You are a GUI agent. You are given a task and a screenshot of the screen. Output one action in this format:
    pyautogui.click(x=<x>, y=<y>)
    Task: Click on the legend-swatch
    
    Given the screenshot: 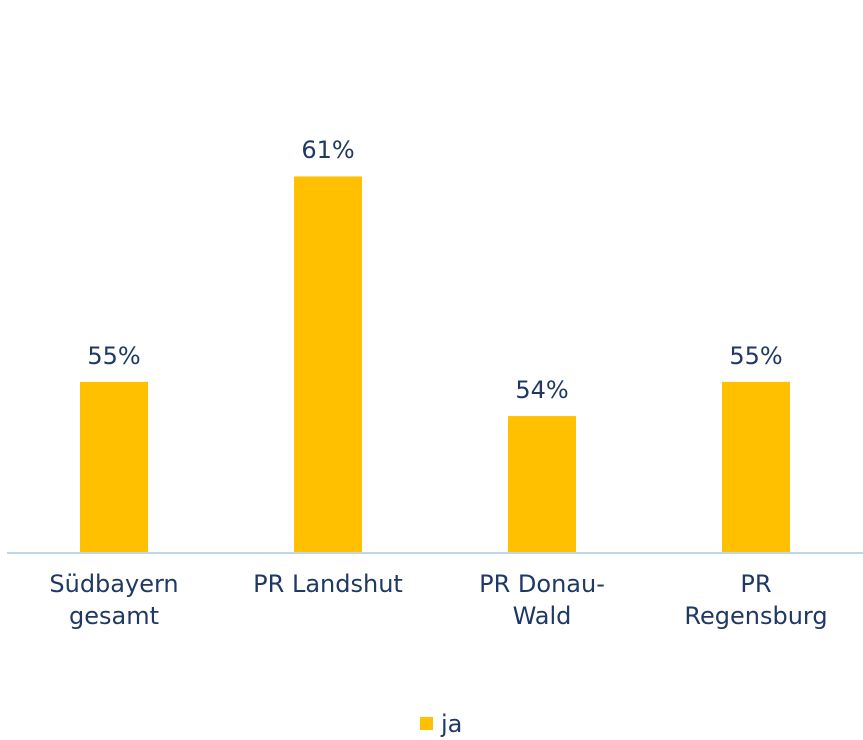 What is the action you would take?
    pyautogui.click(x=426, y=723)
    